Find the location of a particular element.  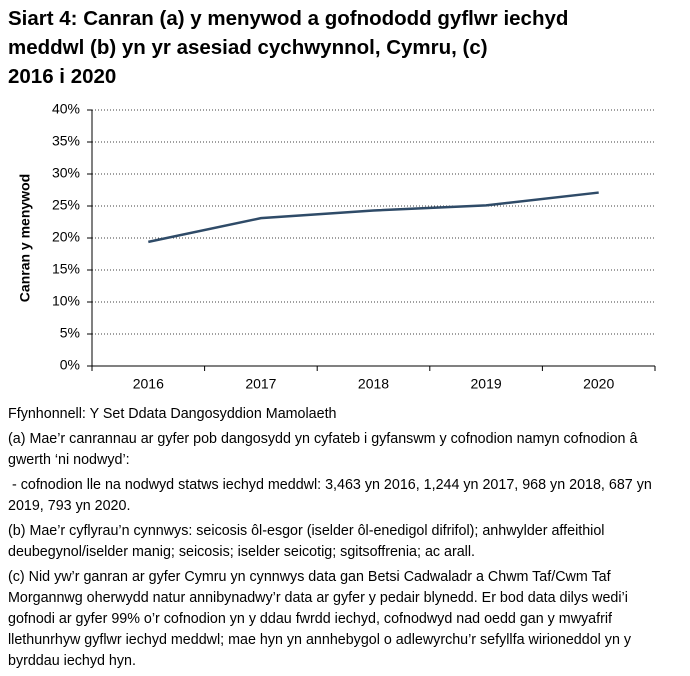

x-tick-label: 2016 is located at coordinates (148, 384).